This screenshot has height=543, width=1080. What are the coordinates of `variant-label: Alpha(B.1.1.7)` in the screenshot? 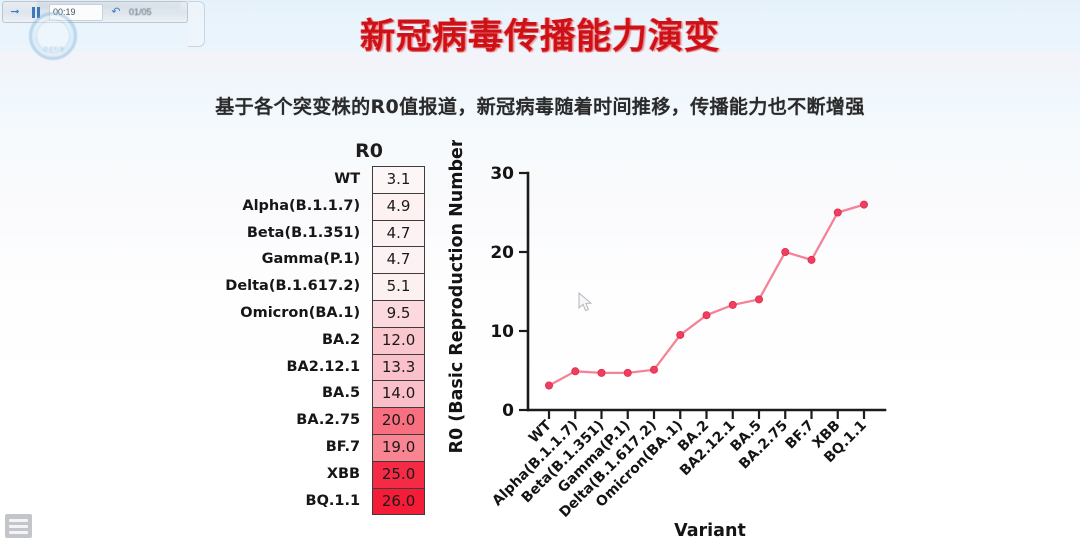 It's located at (301, 205).